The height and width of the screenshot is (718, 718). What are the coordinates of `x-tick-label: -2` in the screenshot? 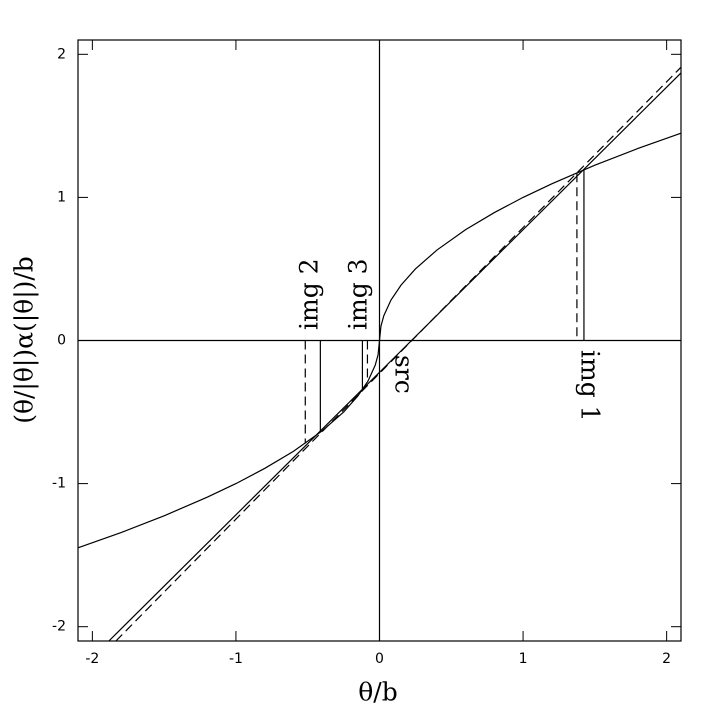 It's located at (92, 659).